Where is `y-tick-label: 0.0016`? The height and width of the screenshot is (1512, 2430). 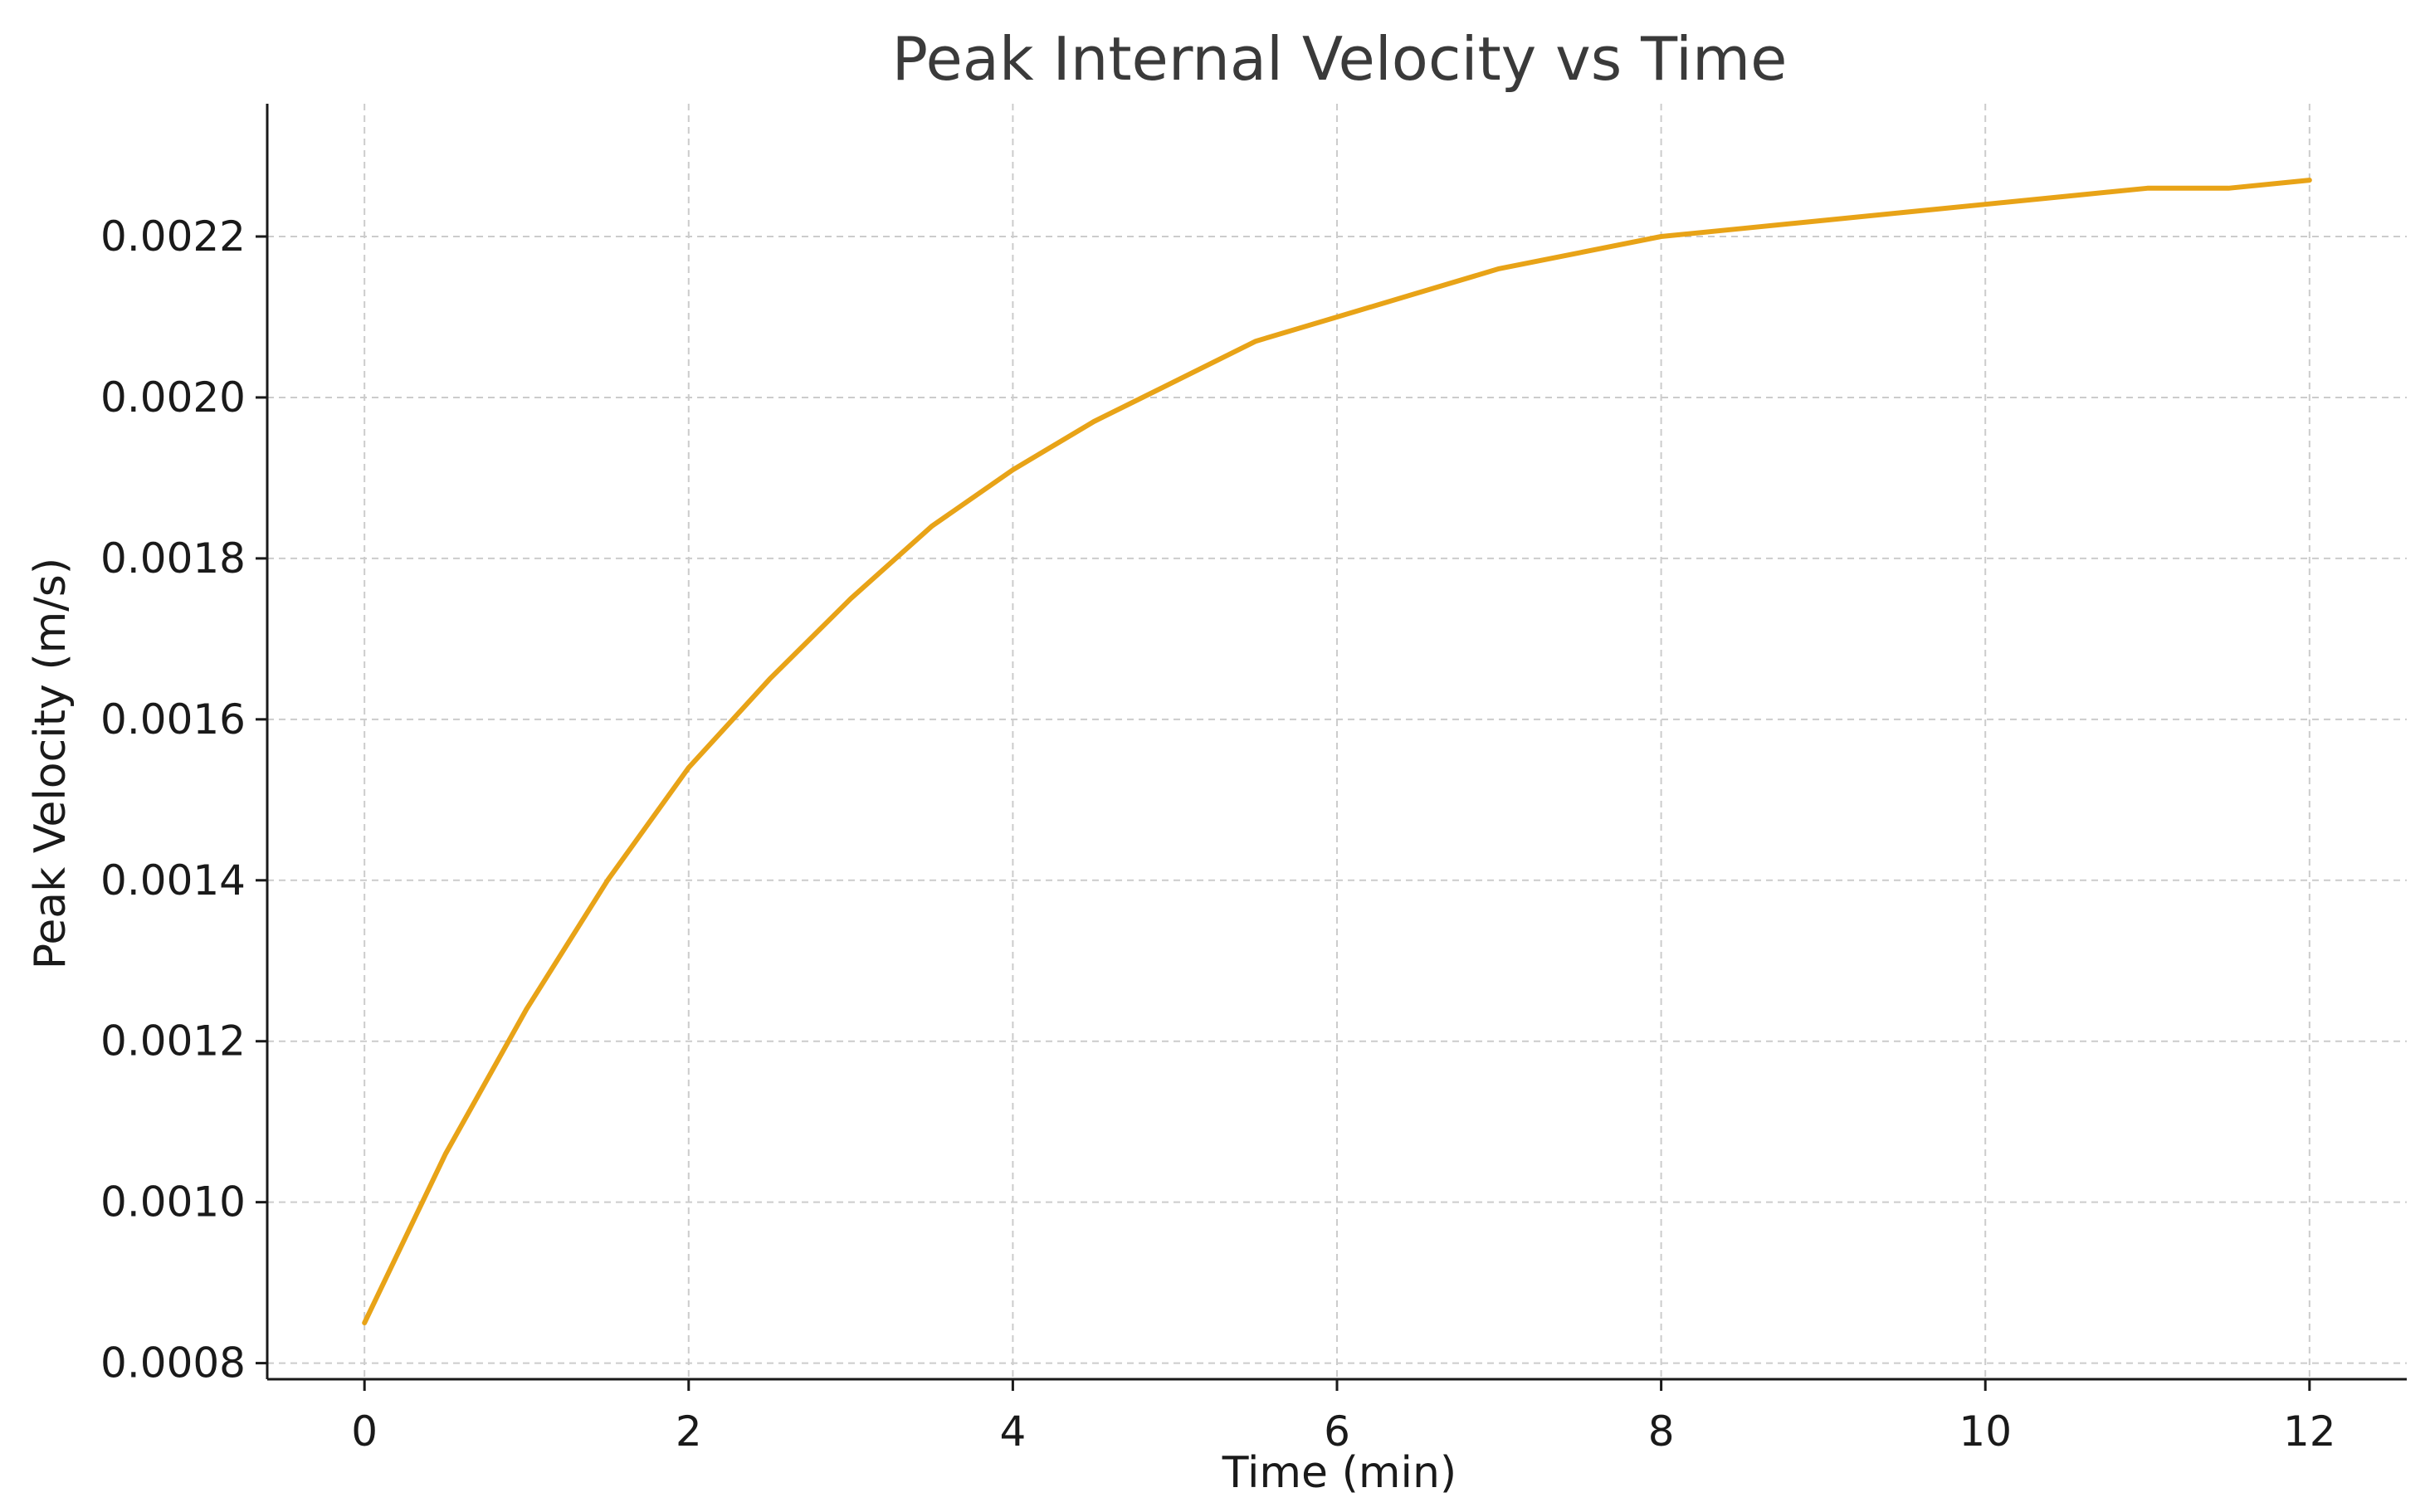
y-tick-label: 0.0016 is located at coordinates (173, 720).